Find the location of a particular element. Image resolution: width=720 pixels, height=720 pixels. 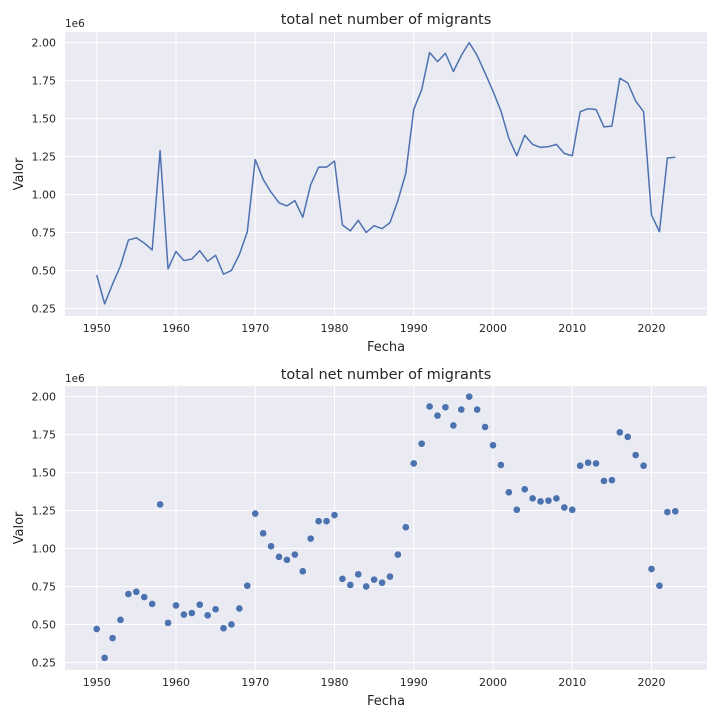

chart-title: total net number of migrants is located at coordinates (386, 20).